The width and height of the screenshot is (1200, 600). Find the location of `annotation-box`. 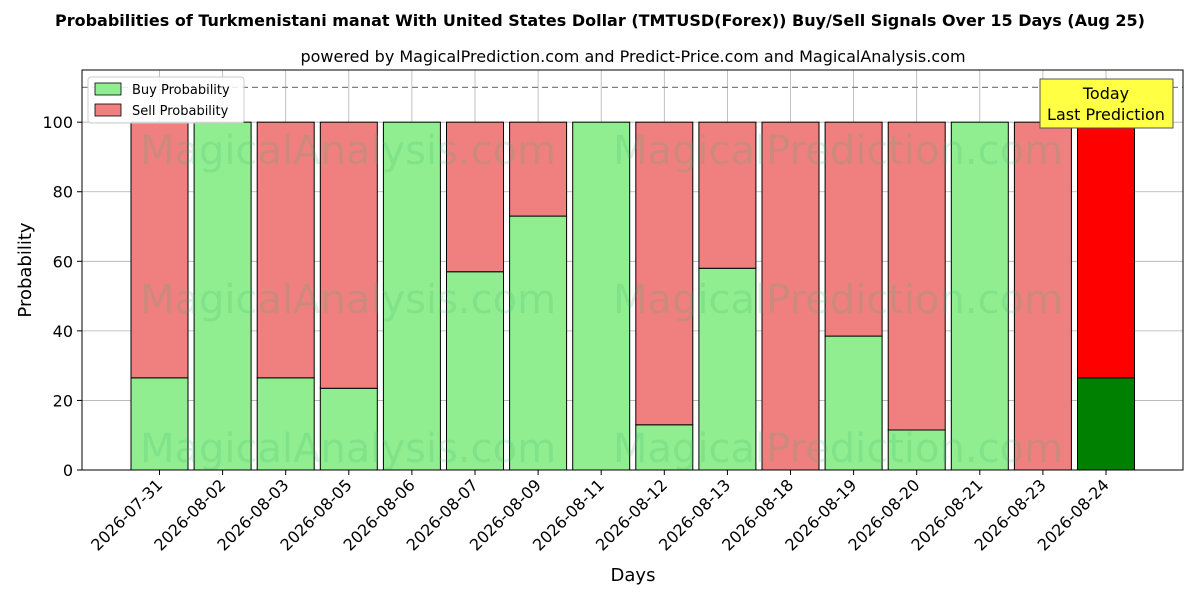

annotation-box is located at coordinates (1106, 103).